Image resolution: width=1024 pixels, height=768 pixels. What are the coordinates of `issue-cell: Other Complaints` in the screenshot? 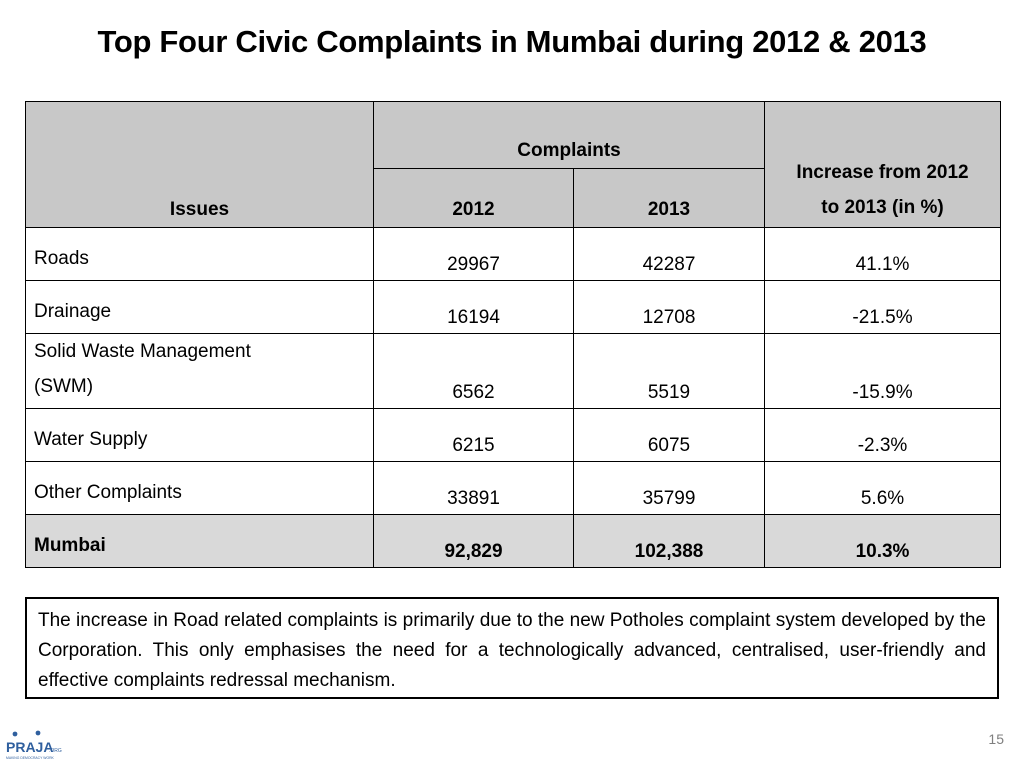 It's located at (199, 488).